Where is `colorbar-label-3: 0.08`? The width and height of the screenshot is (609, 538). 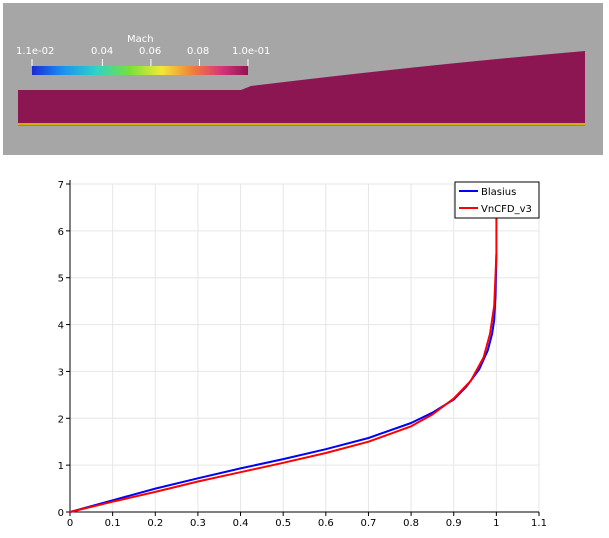
colorbar-label-3: 0.08 is located at coordinates (198, 51).